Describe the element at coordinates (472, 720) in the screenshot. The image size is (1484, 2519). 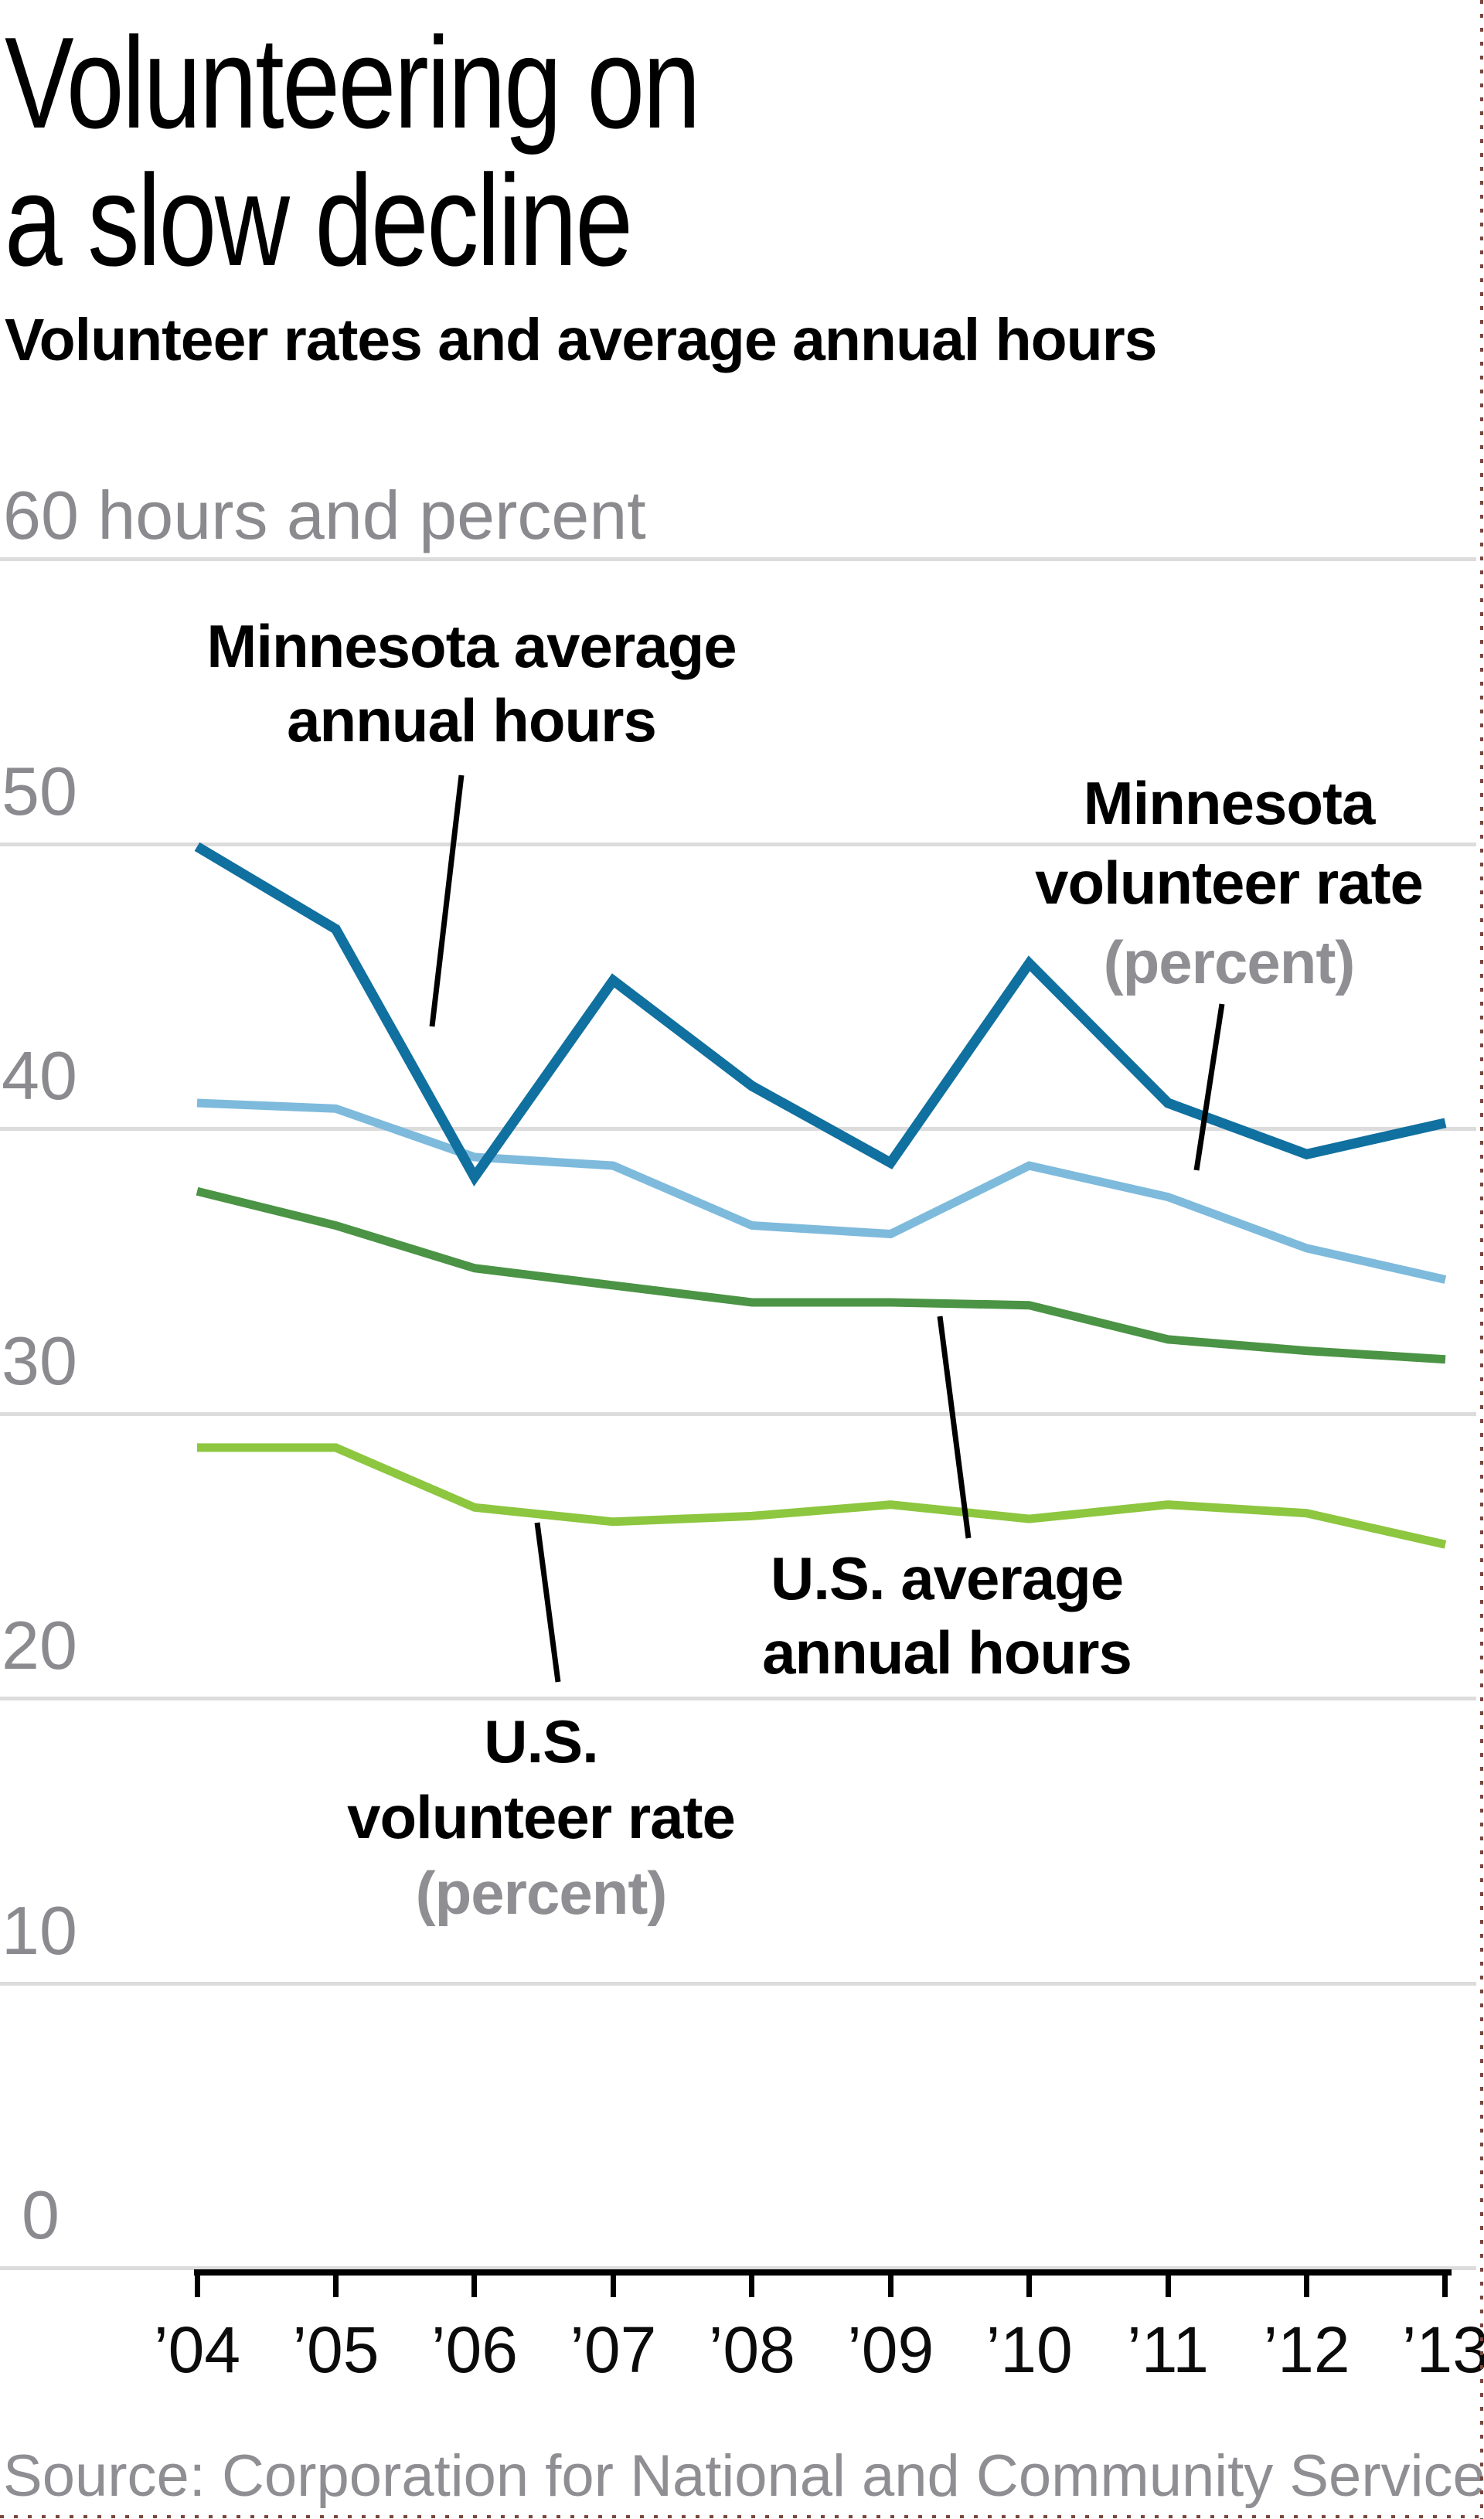
I see `annotation-mn-hours-line2: annual hours` at that location.